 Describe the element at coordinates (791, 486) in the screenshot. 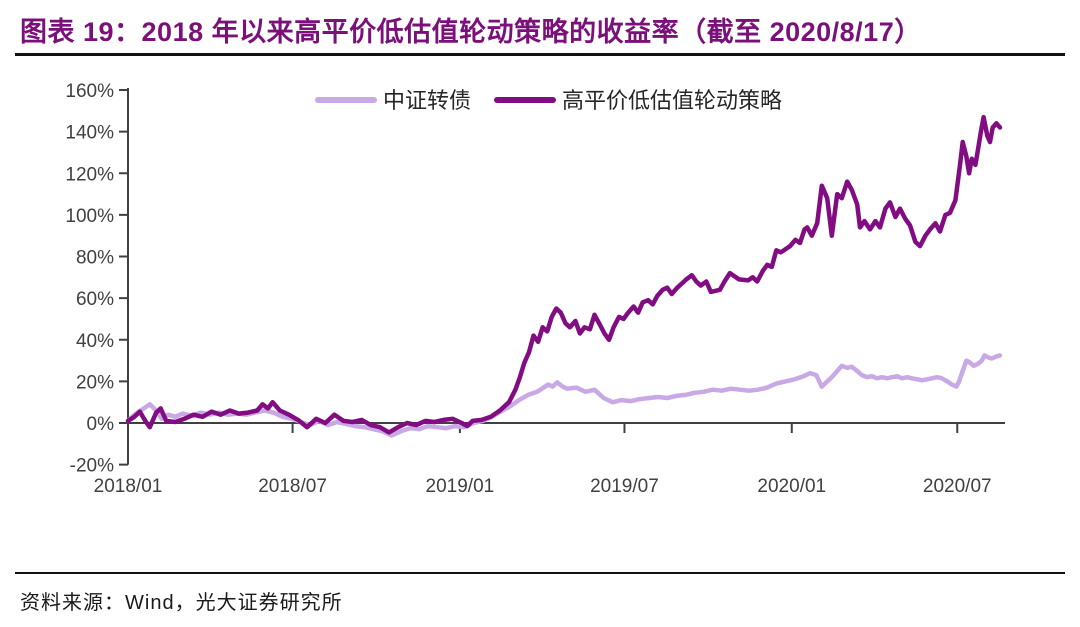

I see `x-tick-label: 2020/01` at that location.